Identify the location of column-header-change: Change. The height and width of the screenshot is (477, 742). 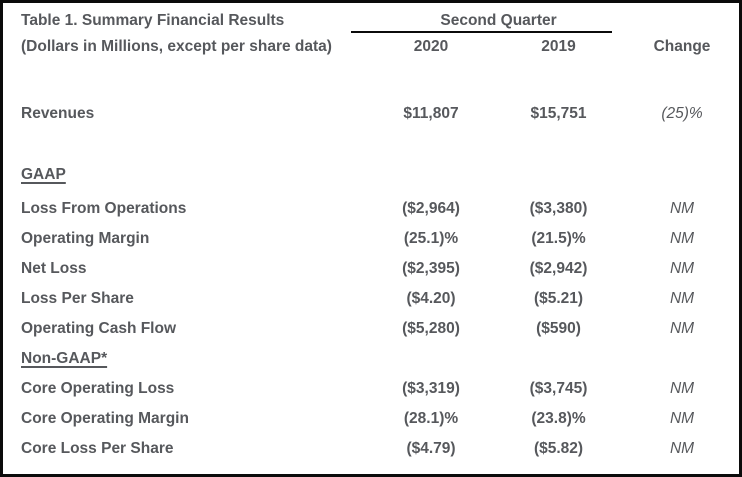
(682, 46).